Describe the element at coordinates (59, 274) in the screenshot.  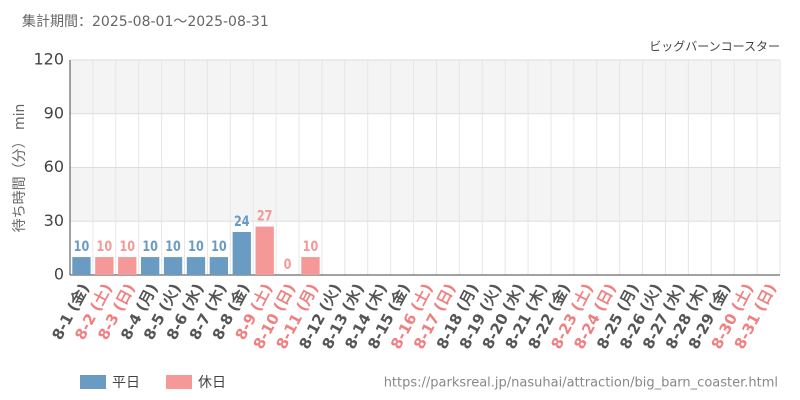
I see `y-tick-label: 0` at that location.